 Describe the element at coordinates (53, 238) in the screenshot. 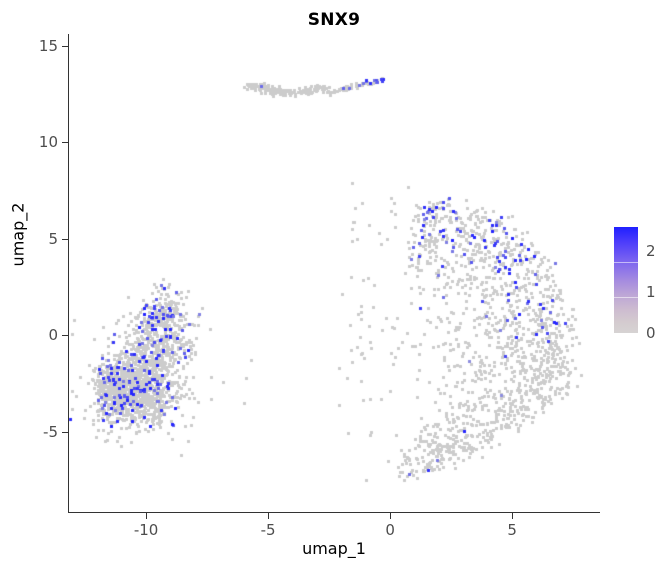

I see `y-ticklabel-5: 5` at that location.